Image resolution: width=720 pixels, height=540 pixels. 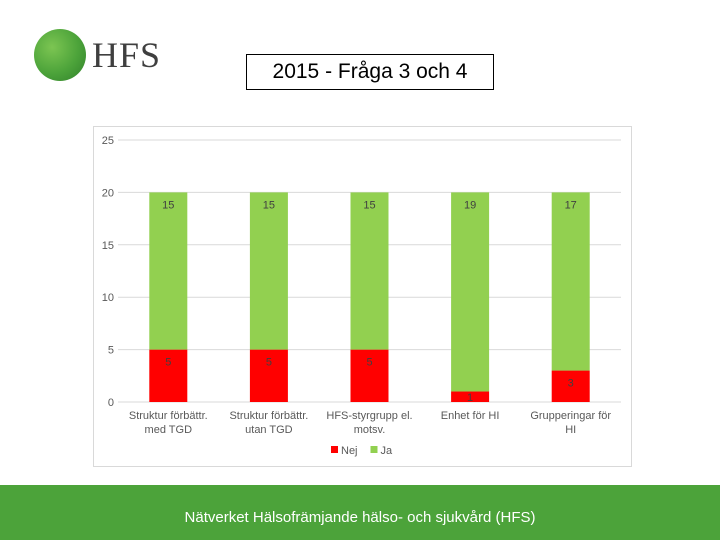 I want to click on data-label: 1, so click(x=470, y=398).